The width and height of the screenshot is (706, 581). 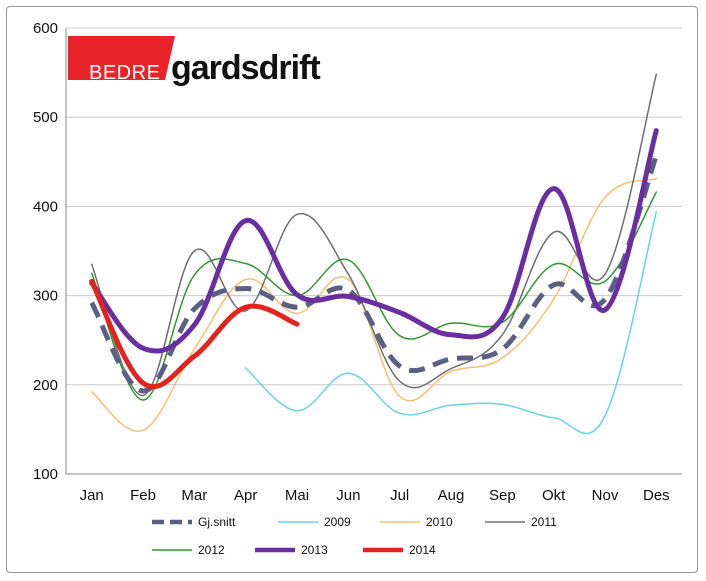 I want to click on logo: BEDRE gardsdrift, so click(x=194, y=61).